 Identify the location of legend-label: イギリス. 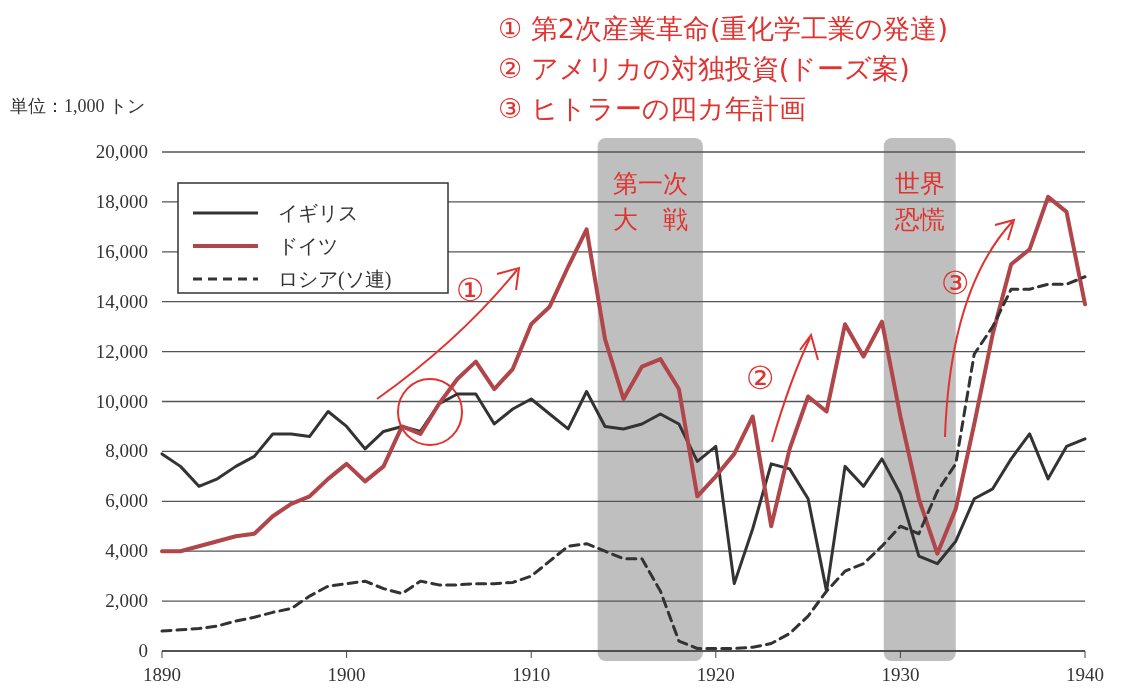
(318, 213).